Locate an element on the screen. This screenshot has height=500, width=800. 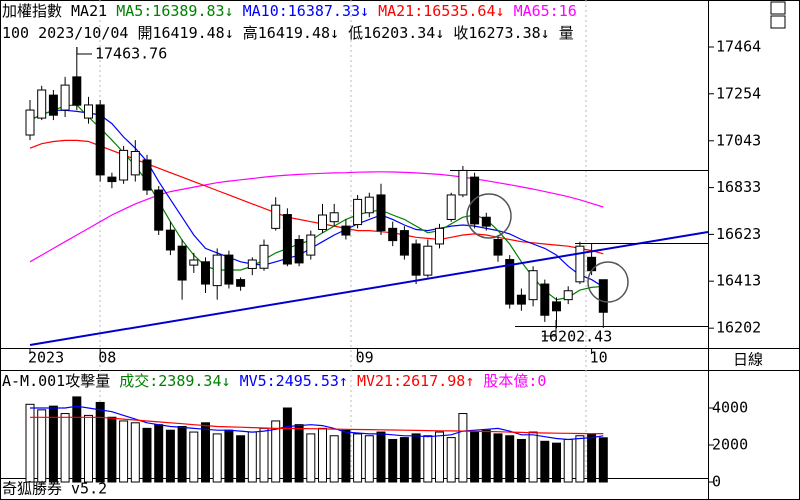
period-label: 日線 is located at coordinates (748, 360).